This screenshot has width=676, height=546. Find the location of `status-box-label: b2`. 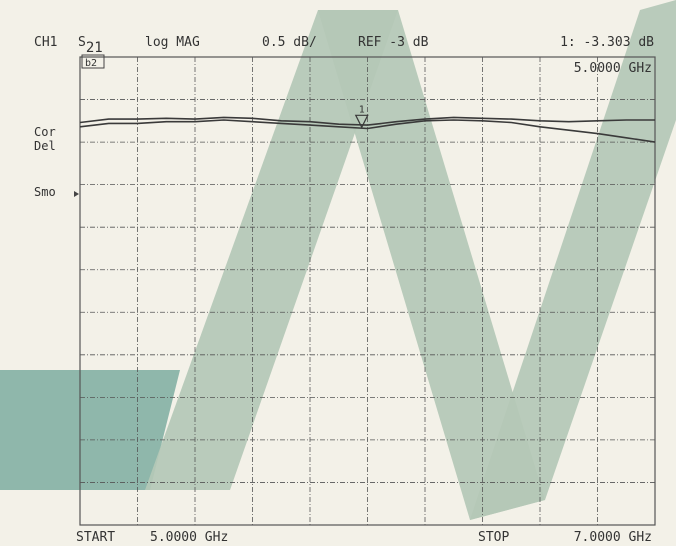

status-box-label: b2 is located at coordinates (91, 63).